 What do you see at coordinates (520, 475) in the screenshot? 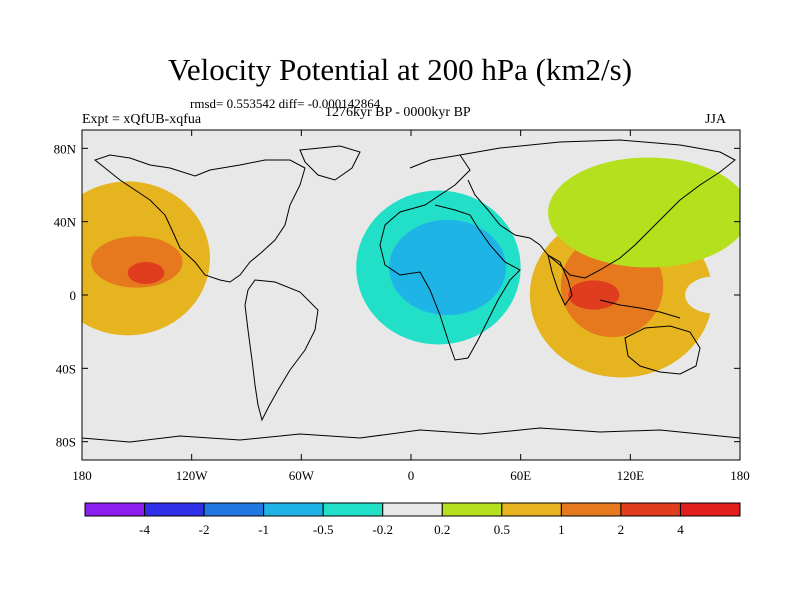
I see `x-tick-label: 60E` at bounding box center [520, 475].